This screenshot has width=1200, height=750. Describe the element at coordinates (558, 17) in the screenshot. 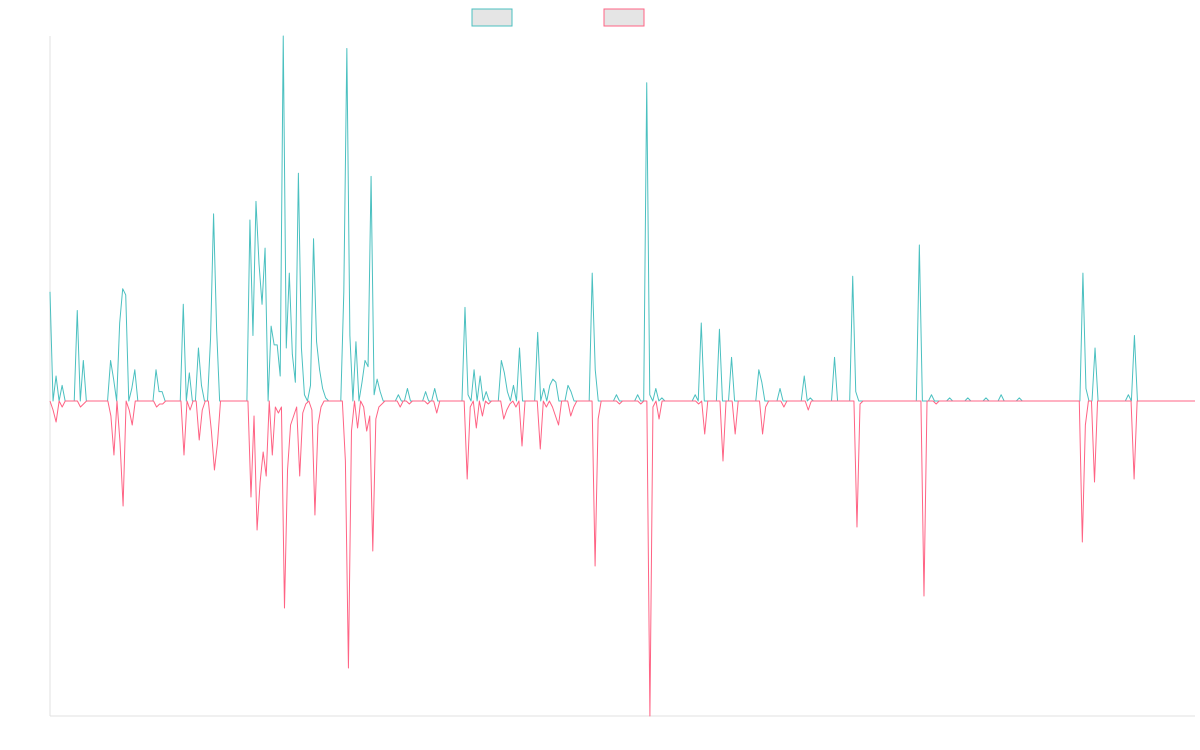

I see `legend` at that location.